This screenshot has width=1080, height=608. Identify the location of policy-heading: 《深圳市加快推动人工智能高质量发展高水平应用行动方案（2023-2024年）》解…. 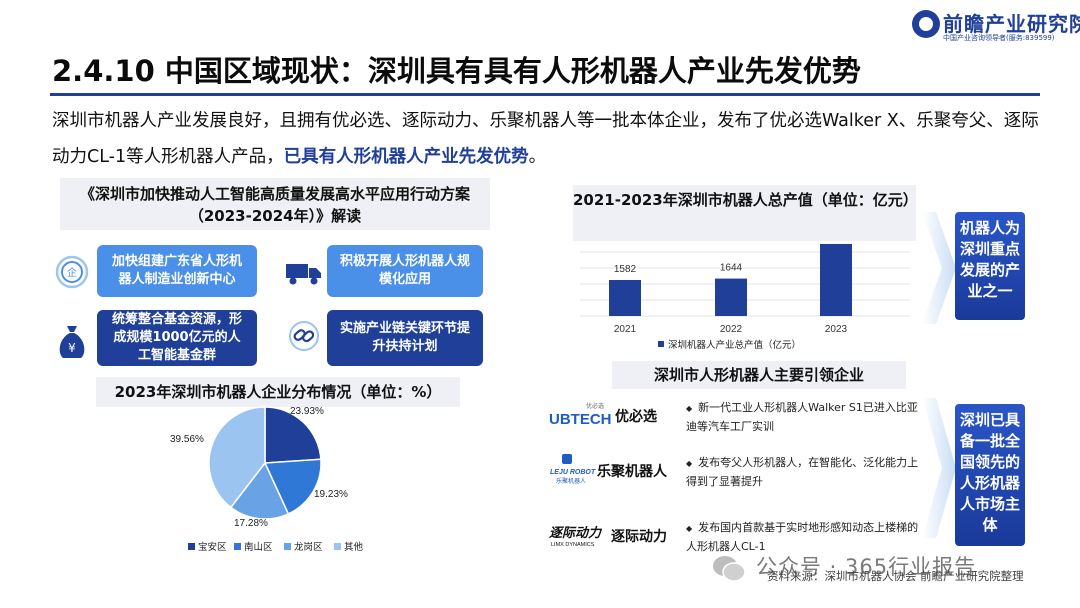
(275, 204).